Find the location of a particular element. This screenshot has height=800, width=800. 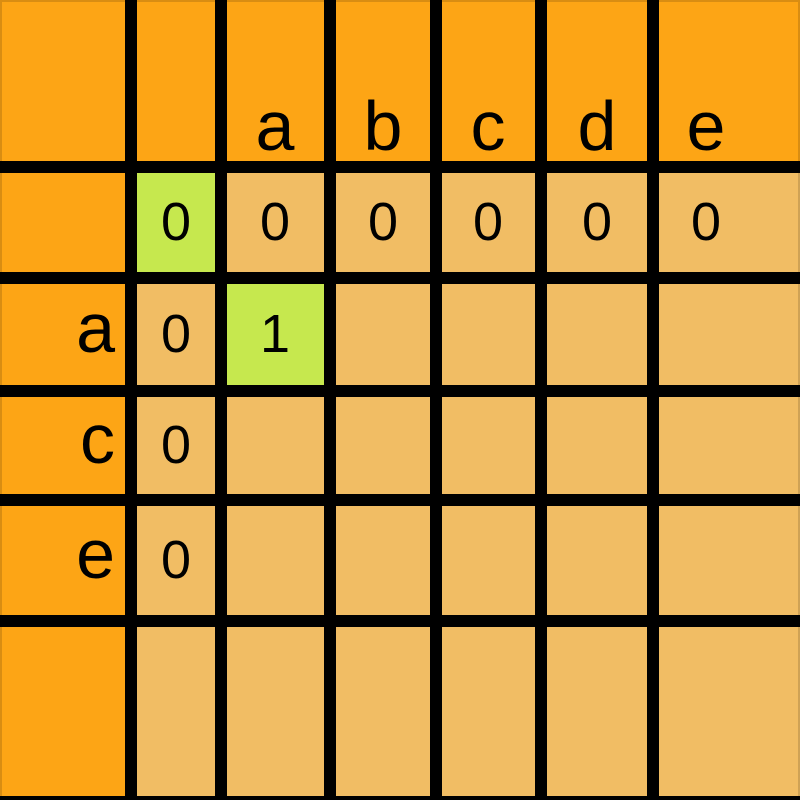

row-header-label: c is located at coordinates (97, 439).